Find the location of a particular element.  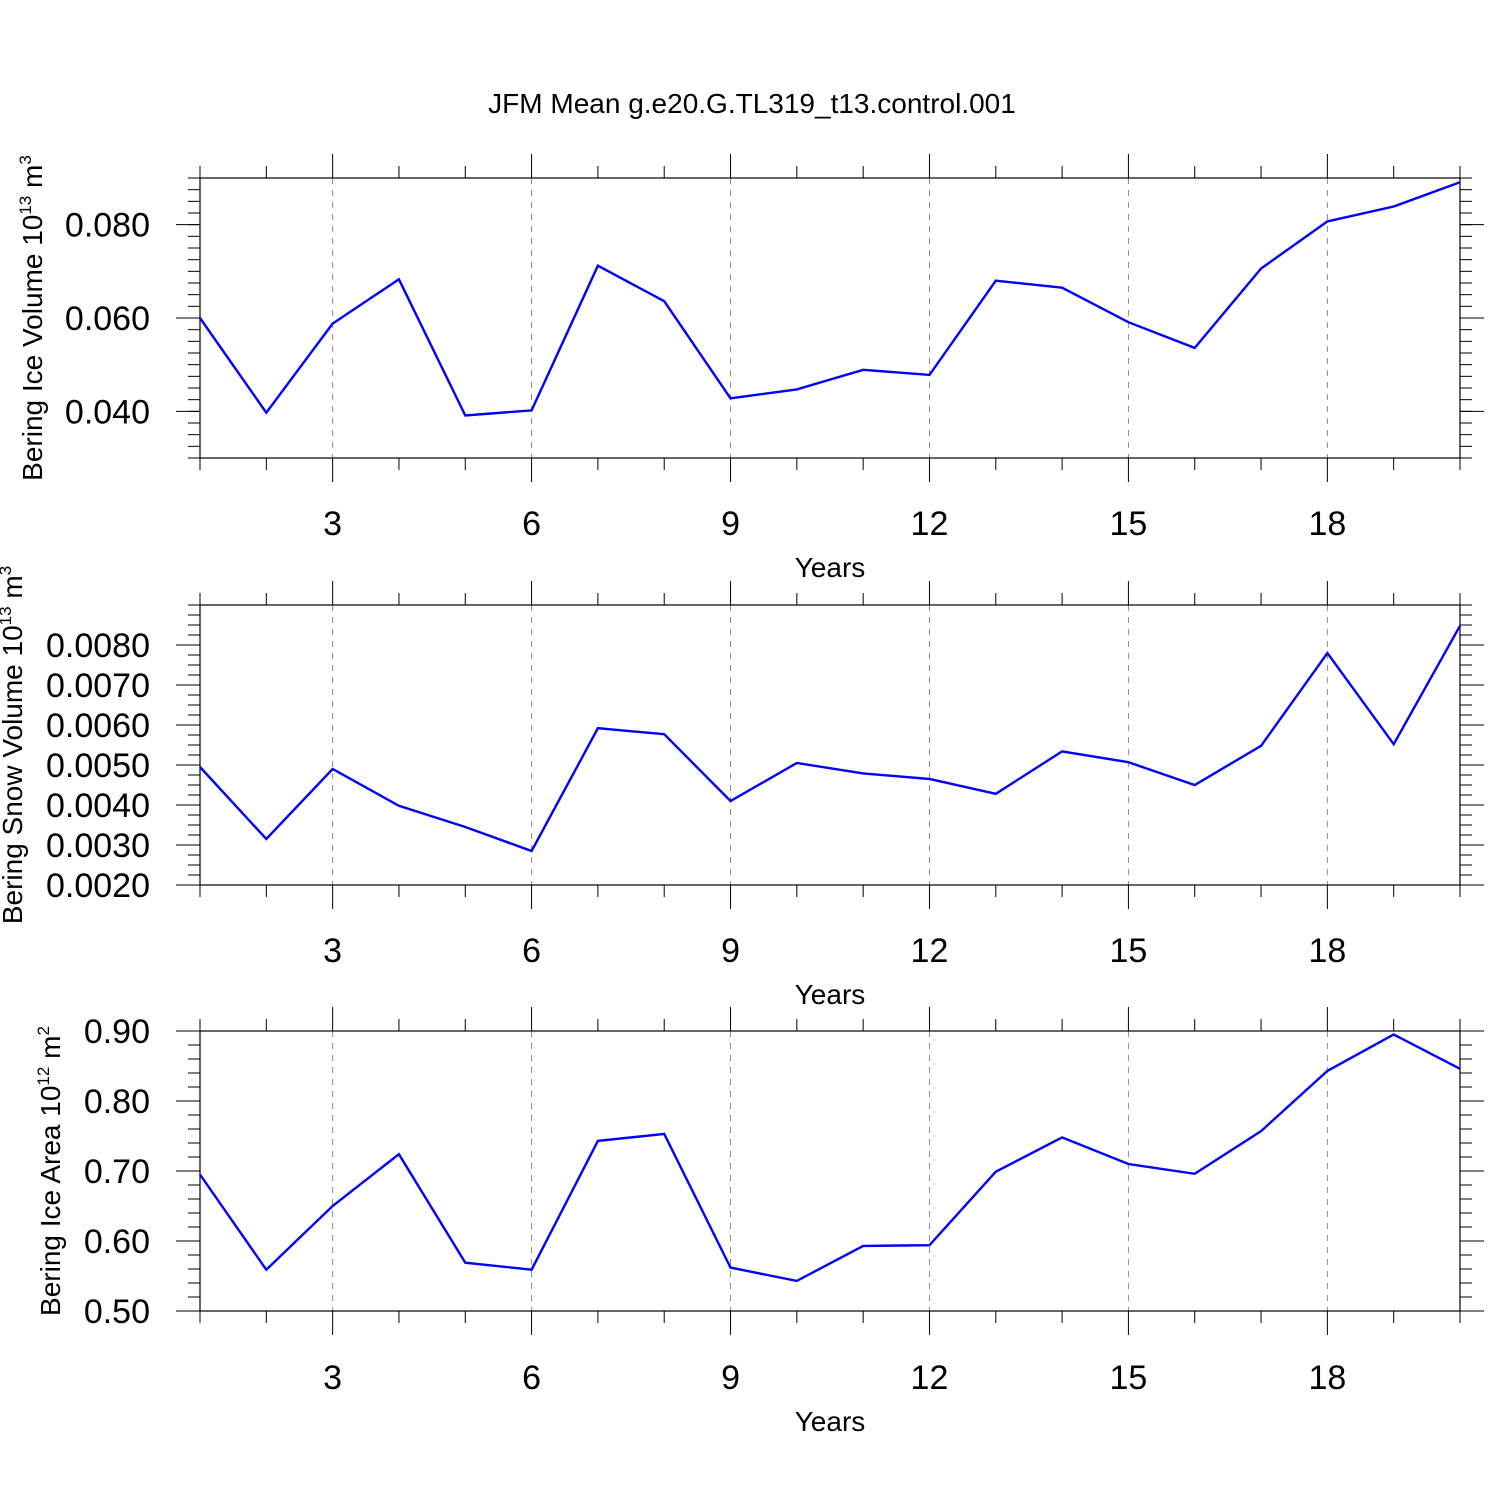

y-axis-label: Bering Snow Volume 1013 m3 is located at coordinates (14, 745).